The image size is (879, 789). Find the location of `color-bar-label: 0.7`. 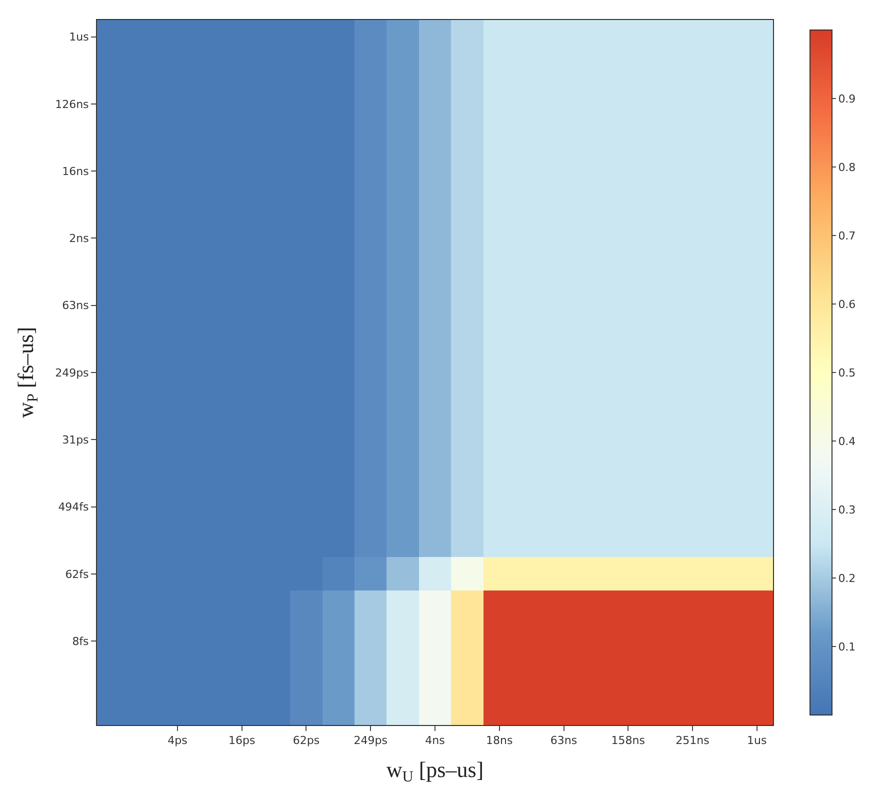

color-bar-label: 0.7 is located at coordinates (847, 235).